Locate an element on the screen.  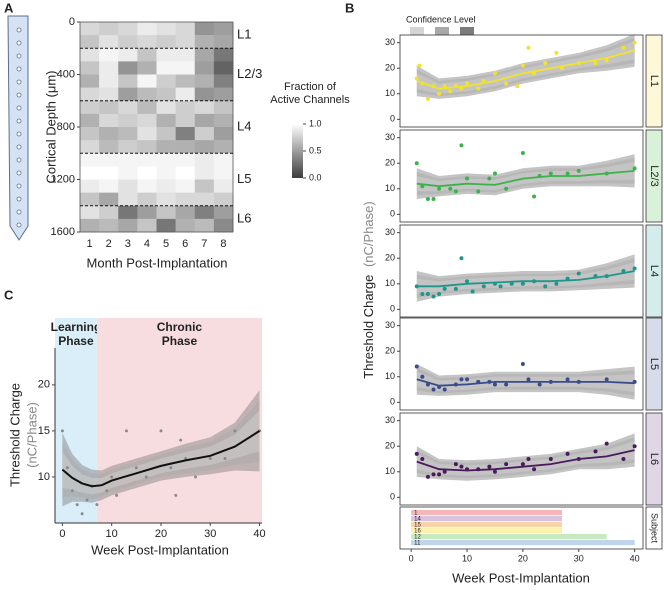
x-tick-label: 10 is located at coordinates (467, 558).